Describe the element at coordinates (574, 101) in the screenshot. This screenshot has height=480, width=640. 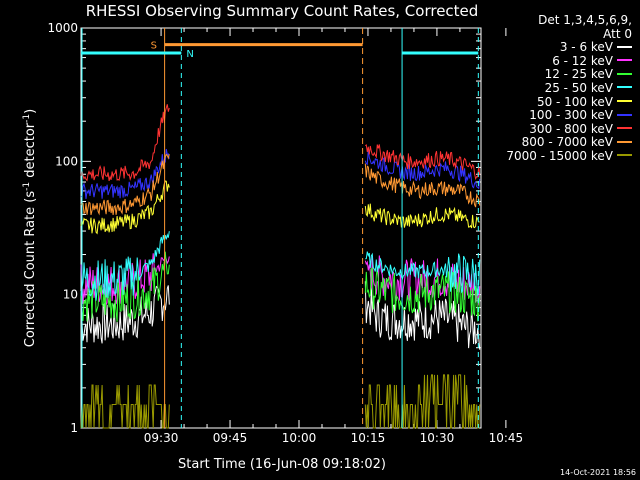
I see `legend-label: 50 - 100 keV` at that location.